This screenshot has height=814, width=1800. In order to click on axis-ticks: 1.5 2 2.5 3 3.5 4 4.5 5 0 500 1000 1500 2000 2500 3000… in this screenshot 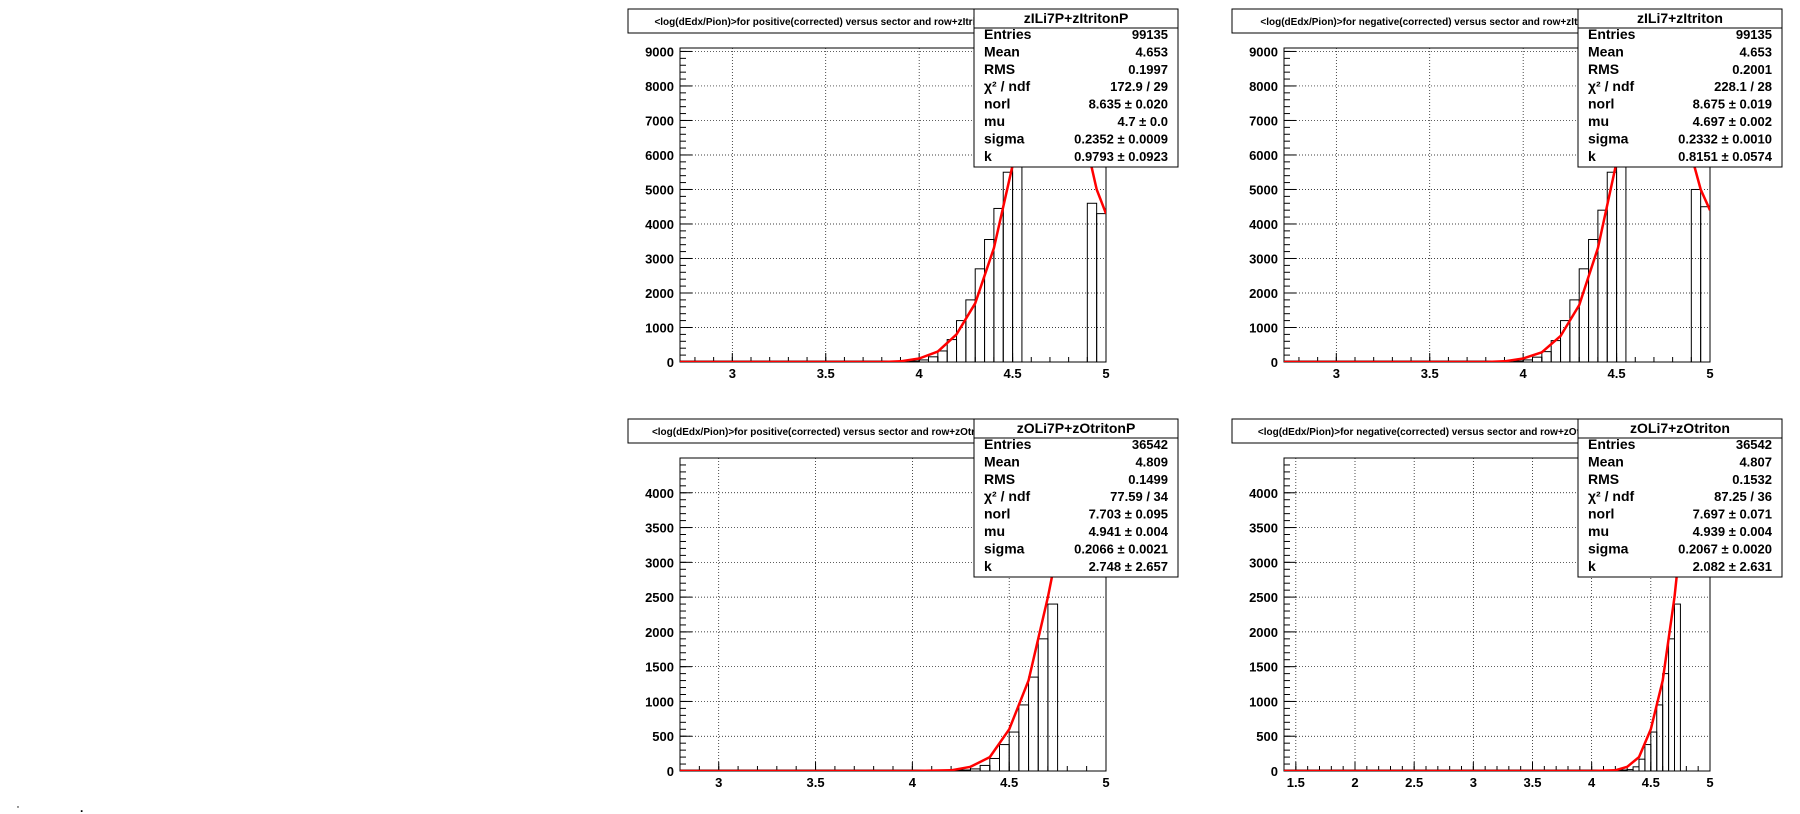, I will do `click(1481, 623)`.